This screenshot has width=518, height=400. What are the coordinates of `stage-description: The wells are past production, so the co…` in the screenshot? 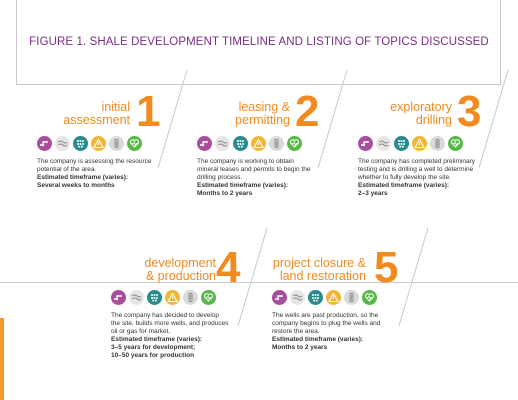 It's located at (331, 332).